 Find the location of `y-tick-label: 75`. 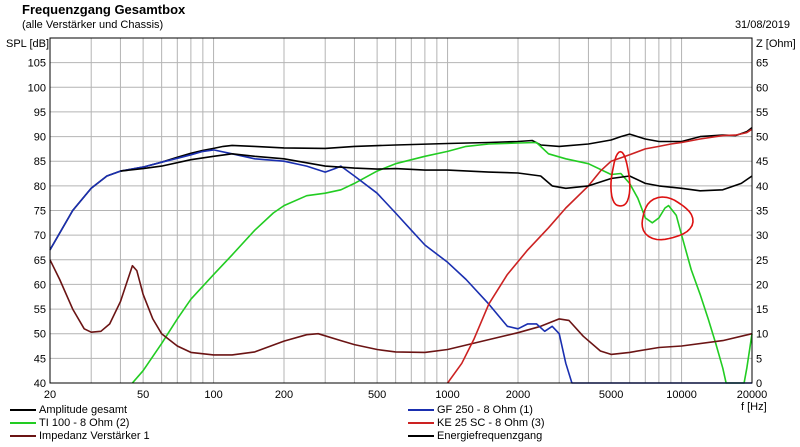

y-tick-label: 75 is located at coordinates (40, 212).